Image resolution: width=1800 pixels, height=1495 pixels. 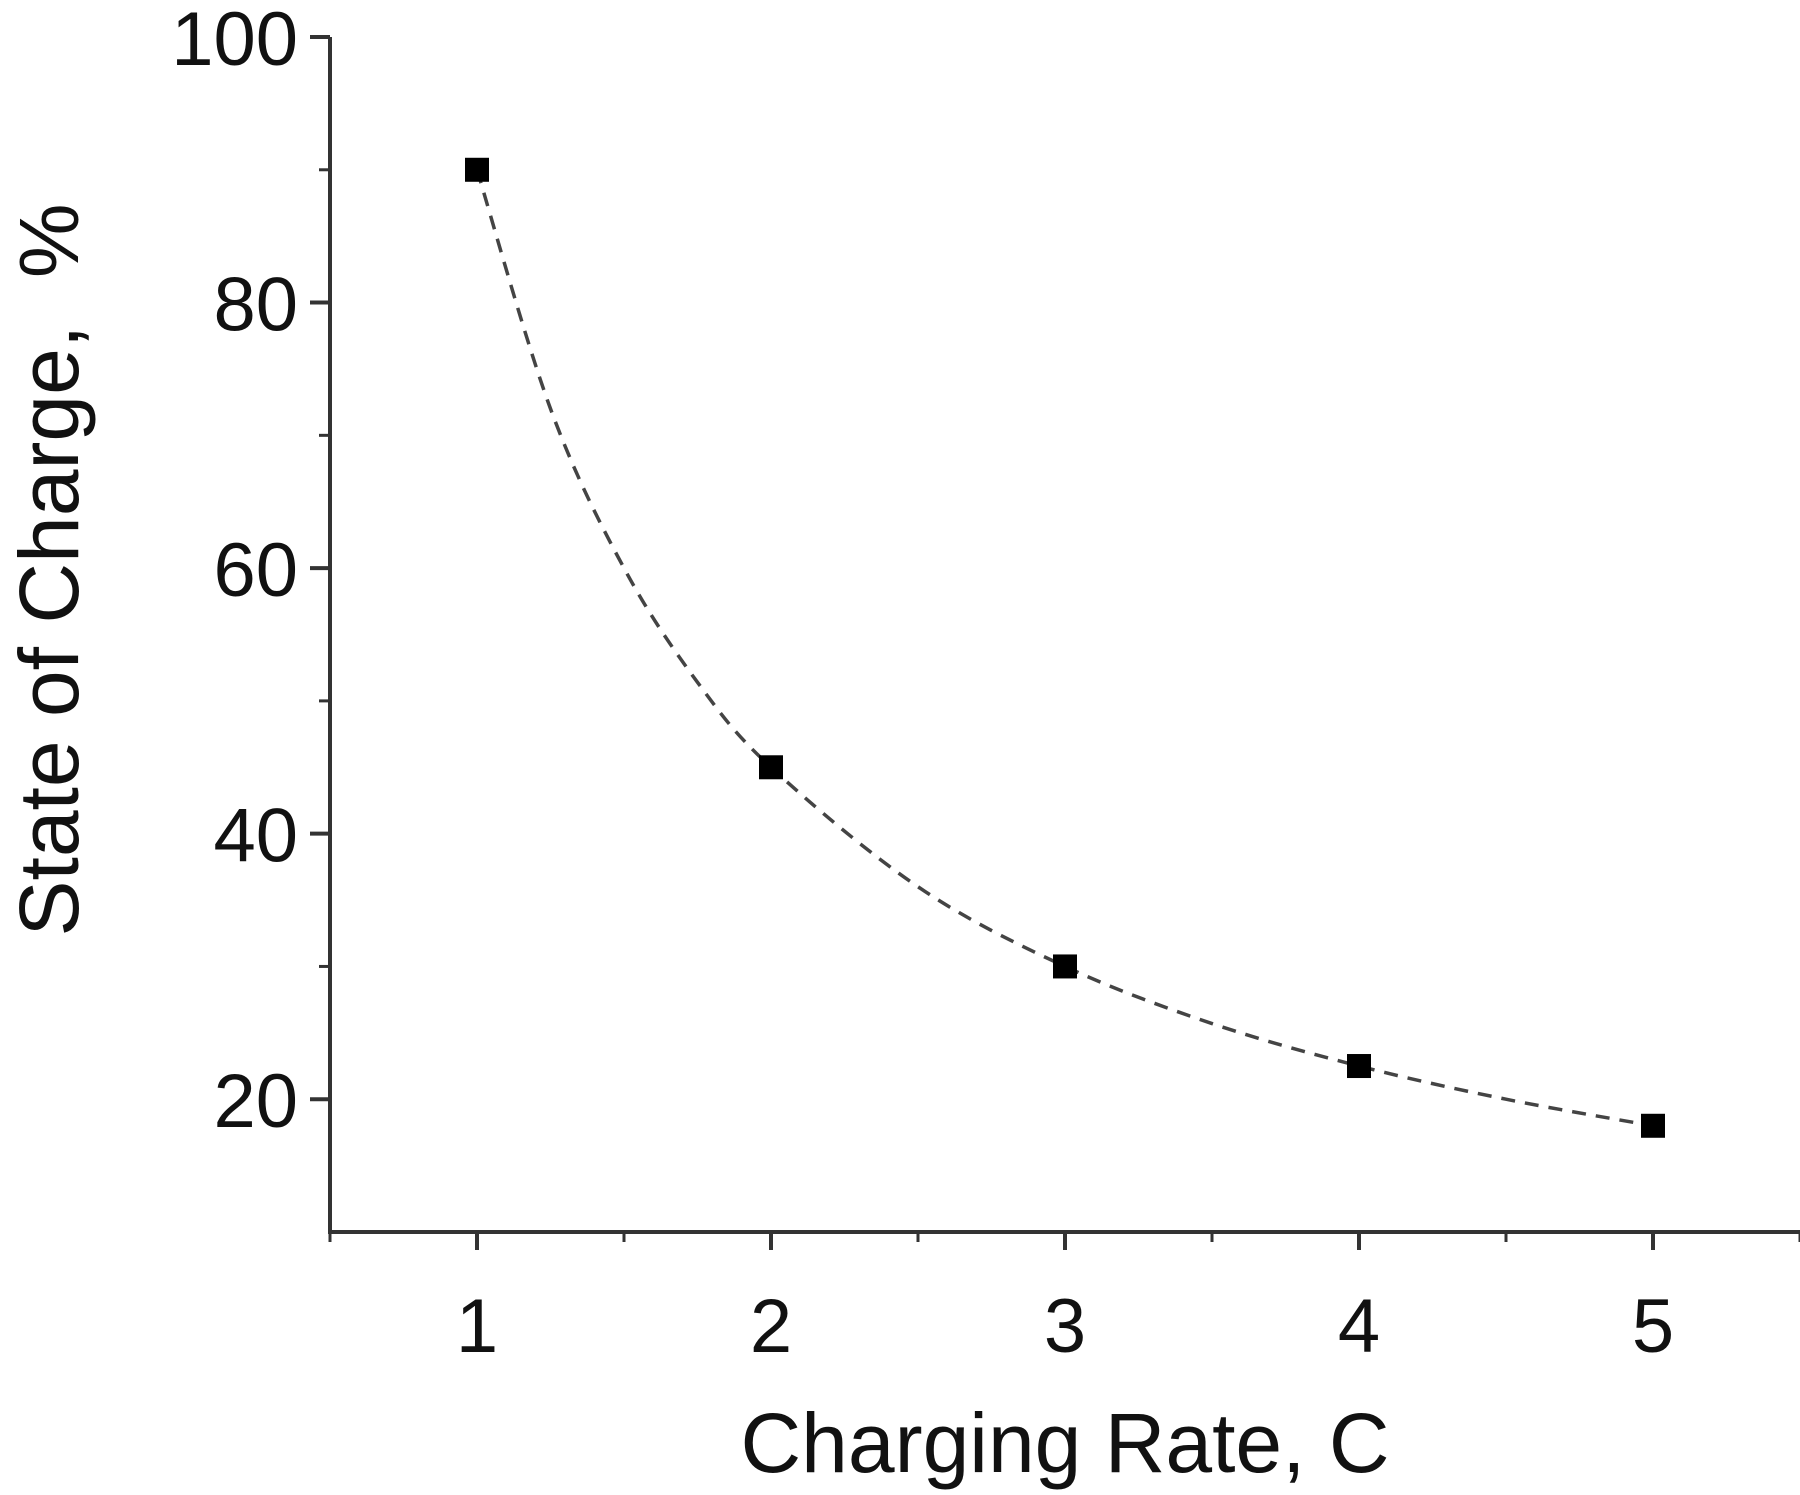 What do you see at coordinates (234, 41) in the screenshot?
I see `y-tick-label: 100` at bounding box center [234, 41].